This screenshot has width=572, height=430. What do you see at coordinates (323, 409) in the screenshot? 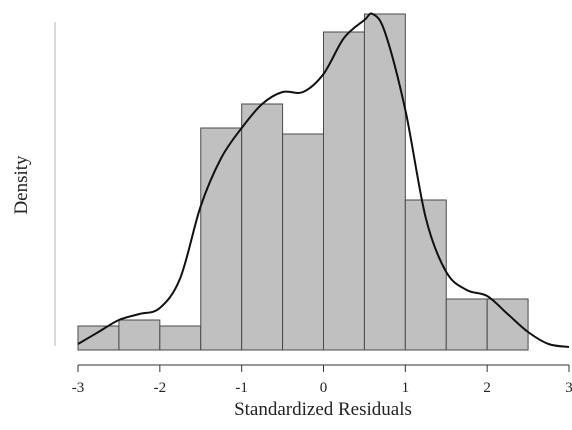
I see `x-axis-title: Standardized Residuals` at bounding box center [323, 409].